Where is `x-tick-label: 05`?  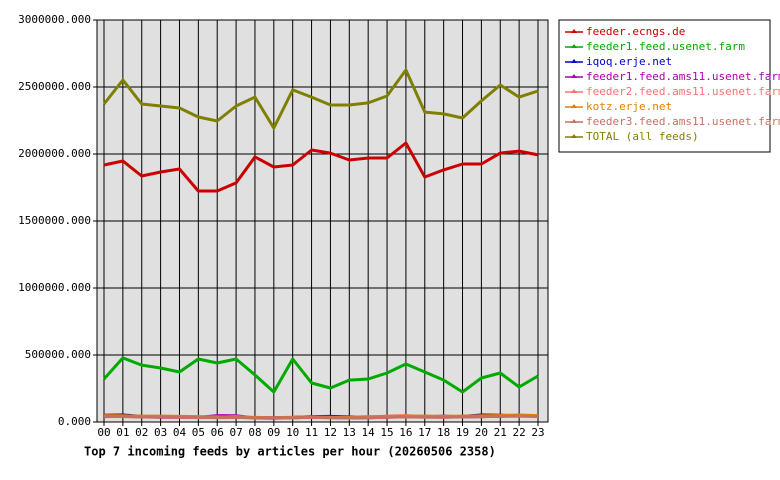
x-tick-label: 05 is located at coordinates (198, 432).